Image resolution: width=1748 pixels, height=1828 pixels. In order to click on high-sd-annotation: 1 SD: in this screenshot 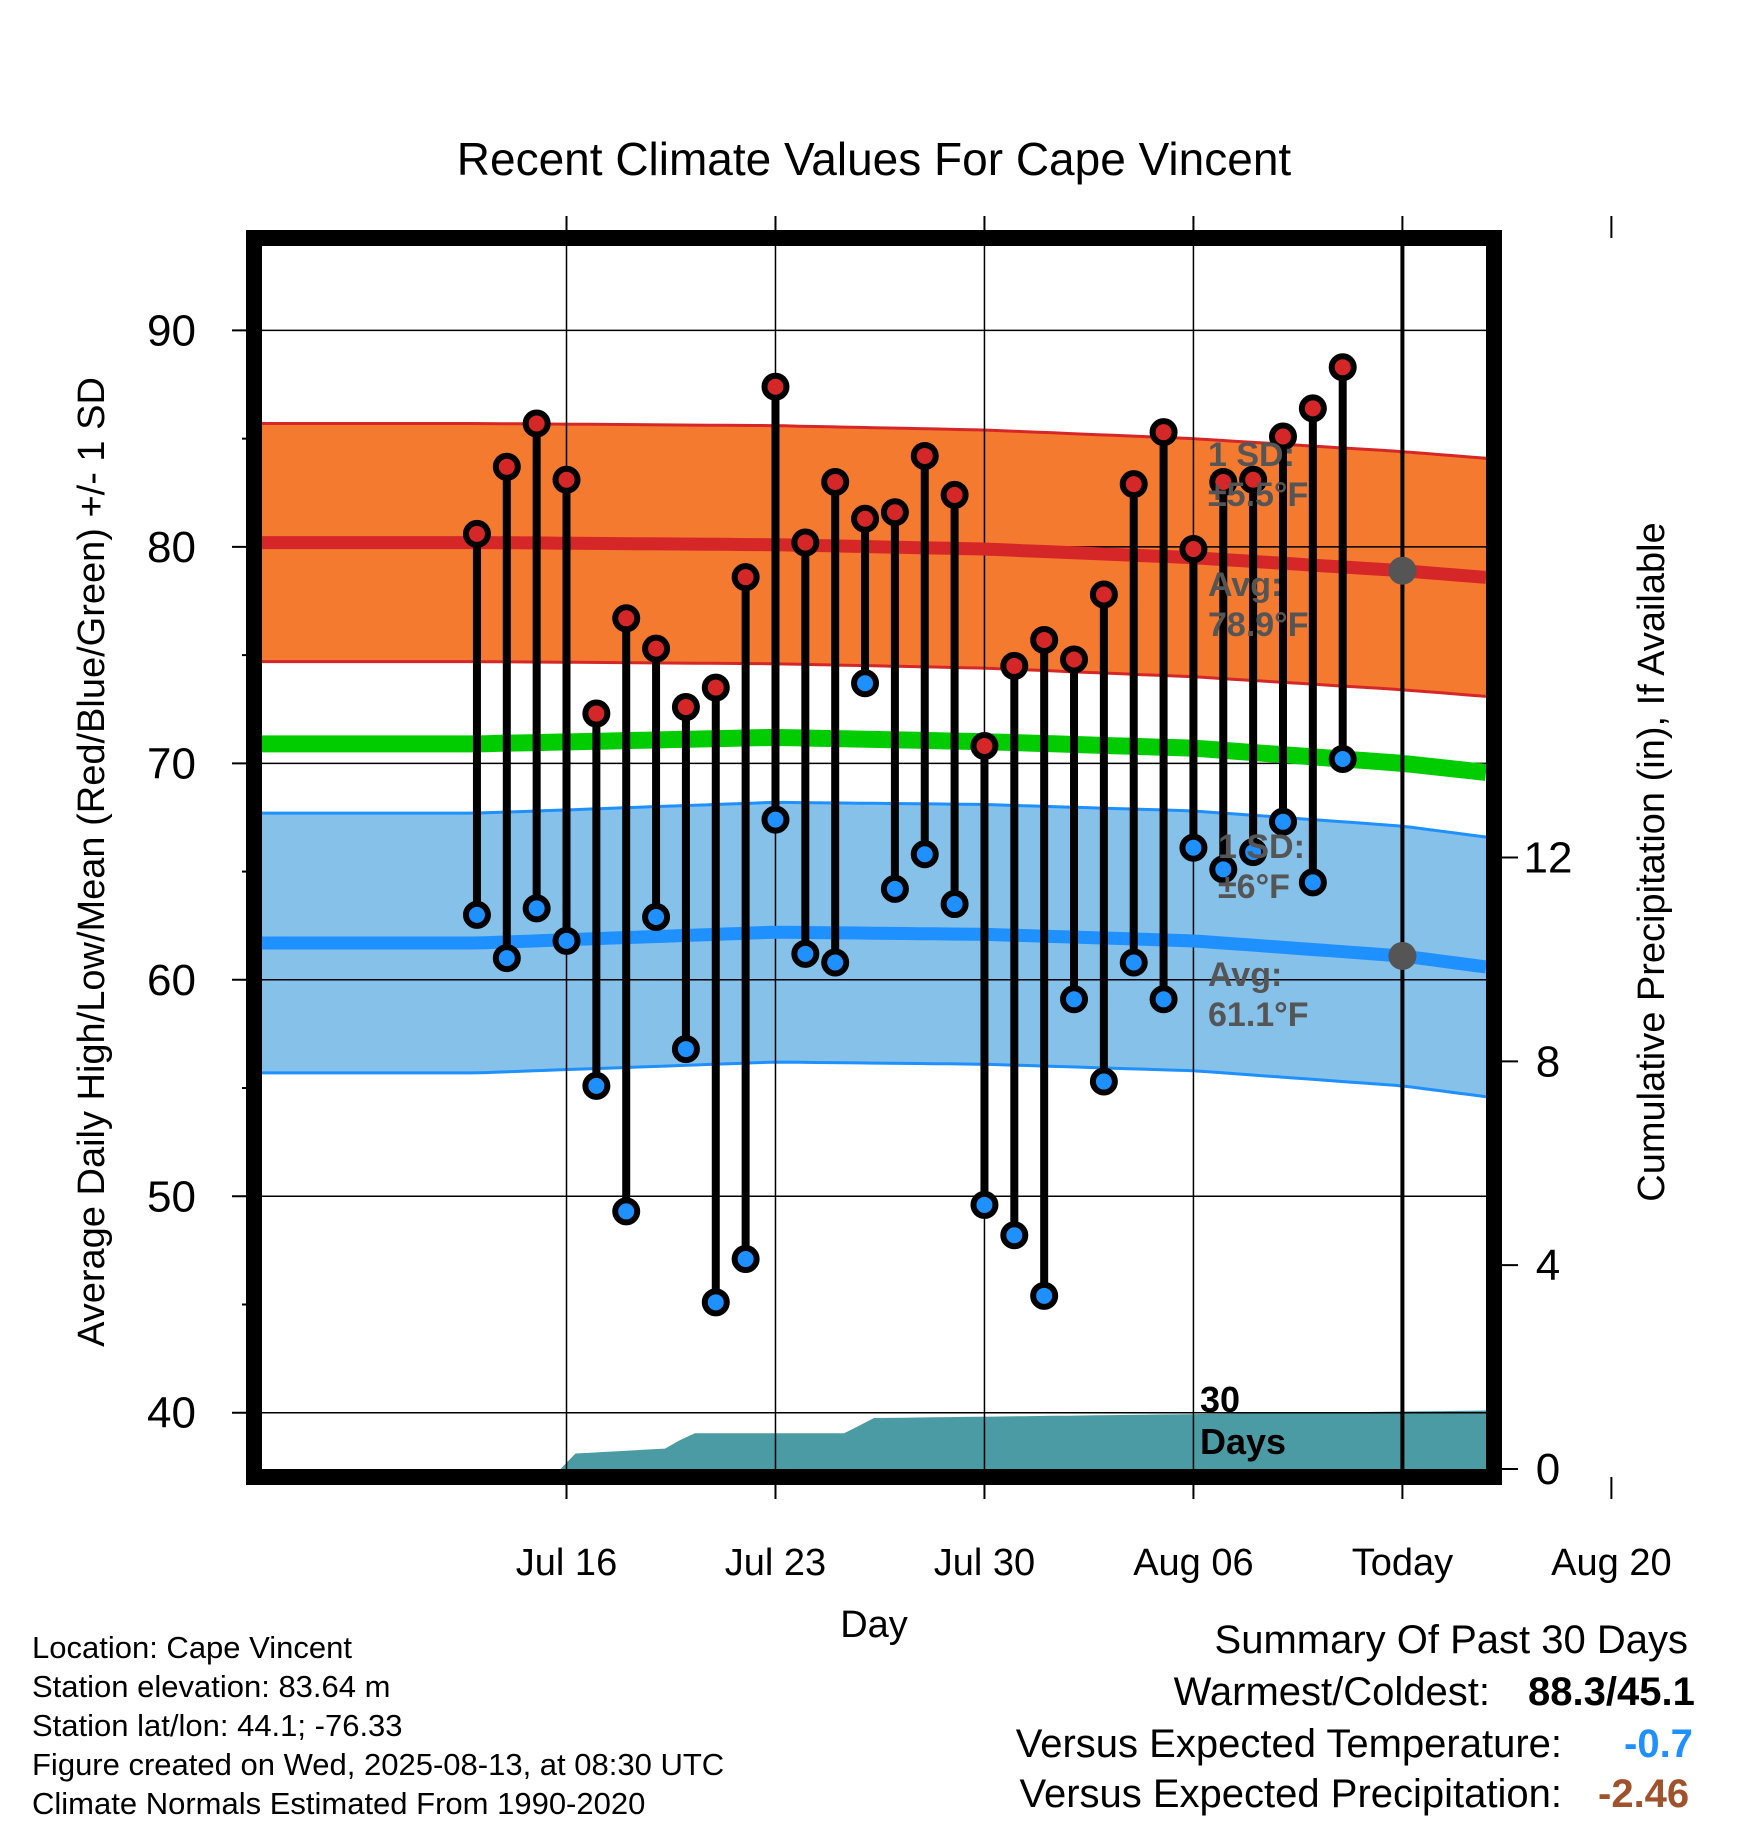, I will do `click(1251, 455)`.